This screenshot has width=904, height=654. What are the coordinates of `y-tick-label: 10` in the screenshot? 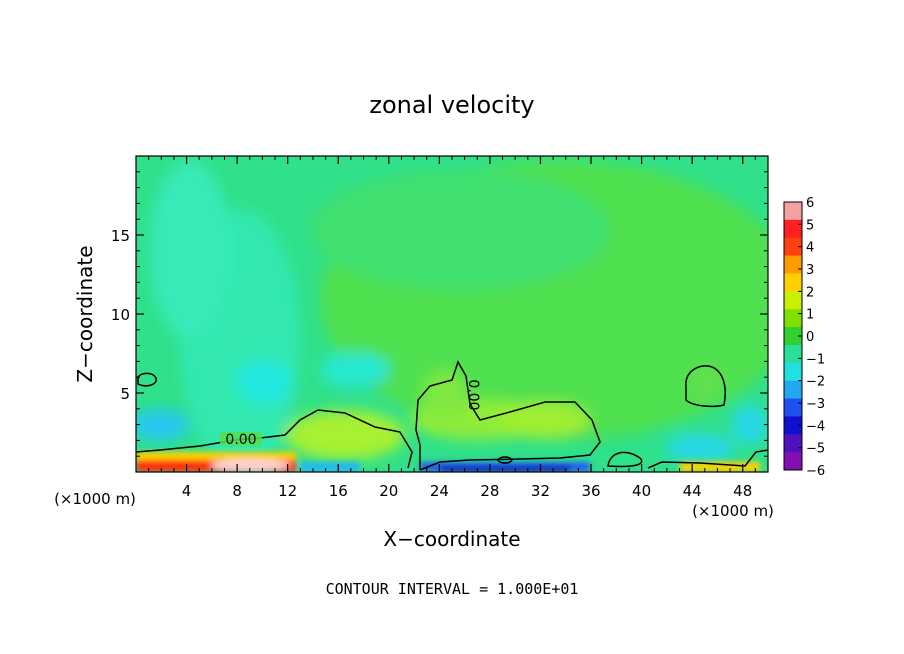 It's located at (120, 315).